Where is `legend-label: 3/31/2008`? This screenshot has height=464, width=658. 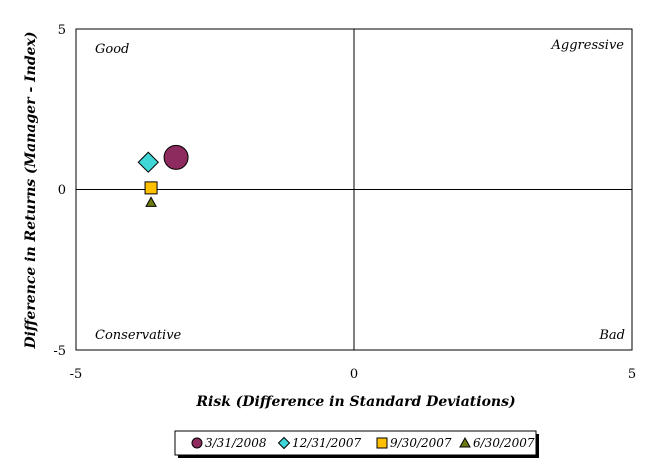
legend-label: 3/31/2008 is located at coordinates (236, 443).